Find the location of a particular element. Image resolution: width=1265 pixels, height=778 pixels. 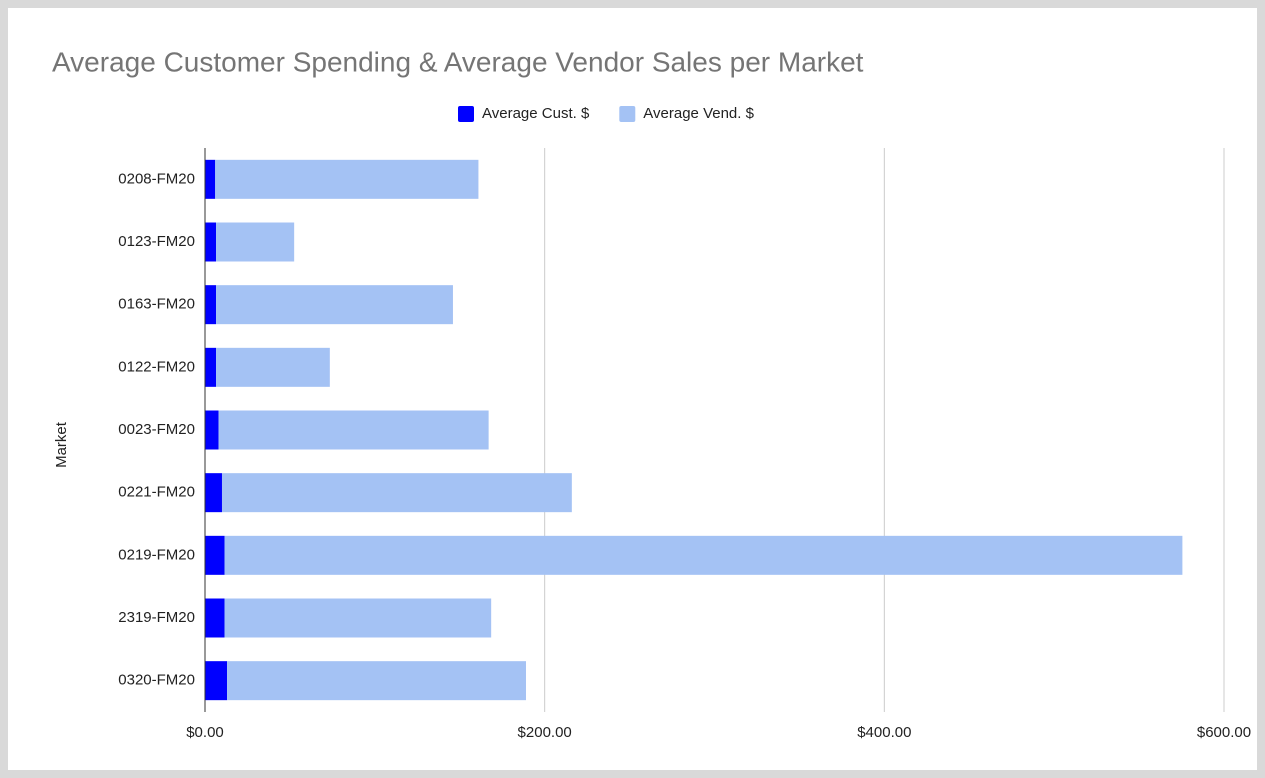

y-tick-label: 0123-FM20 is located at coordinates (156, 241).